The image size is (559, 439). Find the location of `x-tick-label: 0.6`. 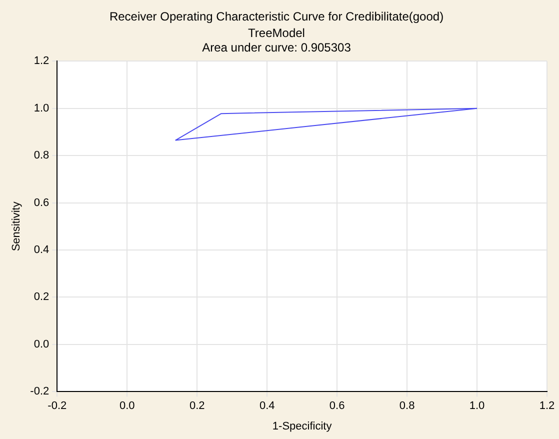

x-tick-label: 0.6 is located at coordinates (337, 406).